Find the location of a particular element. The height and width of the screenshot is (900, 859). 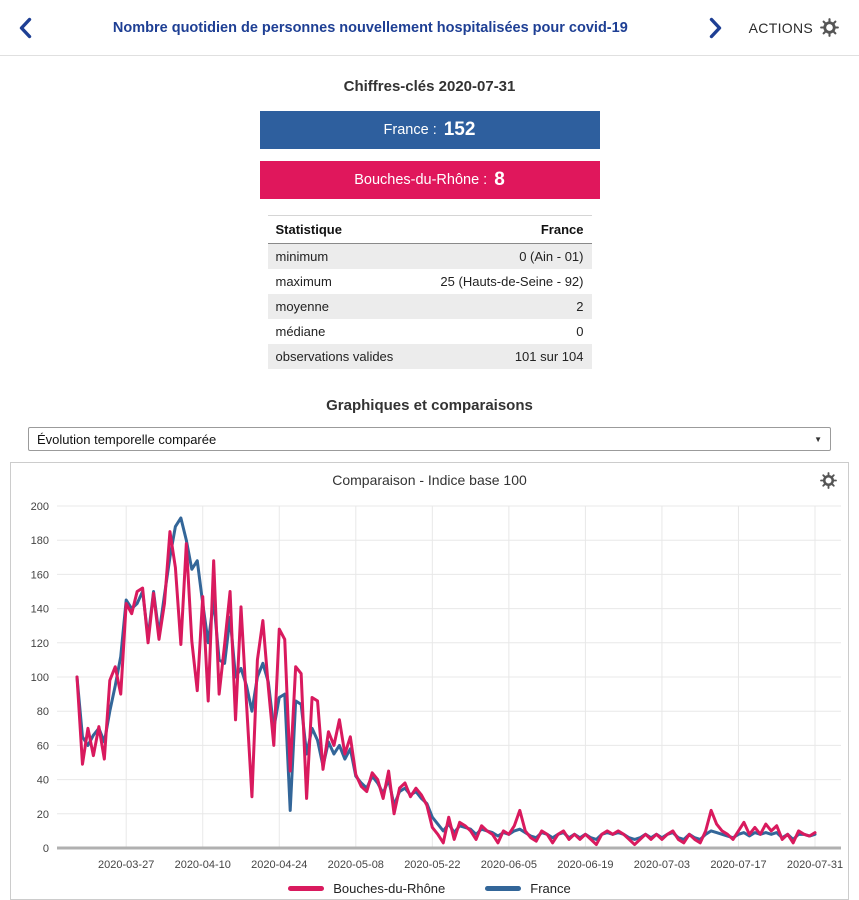

stat-label: médiane is located at coordinates (300, 331).